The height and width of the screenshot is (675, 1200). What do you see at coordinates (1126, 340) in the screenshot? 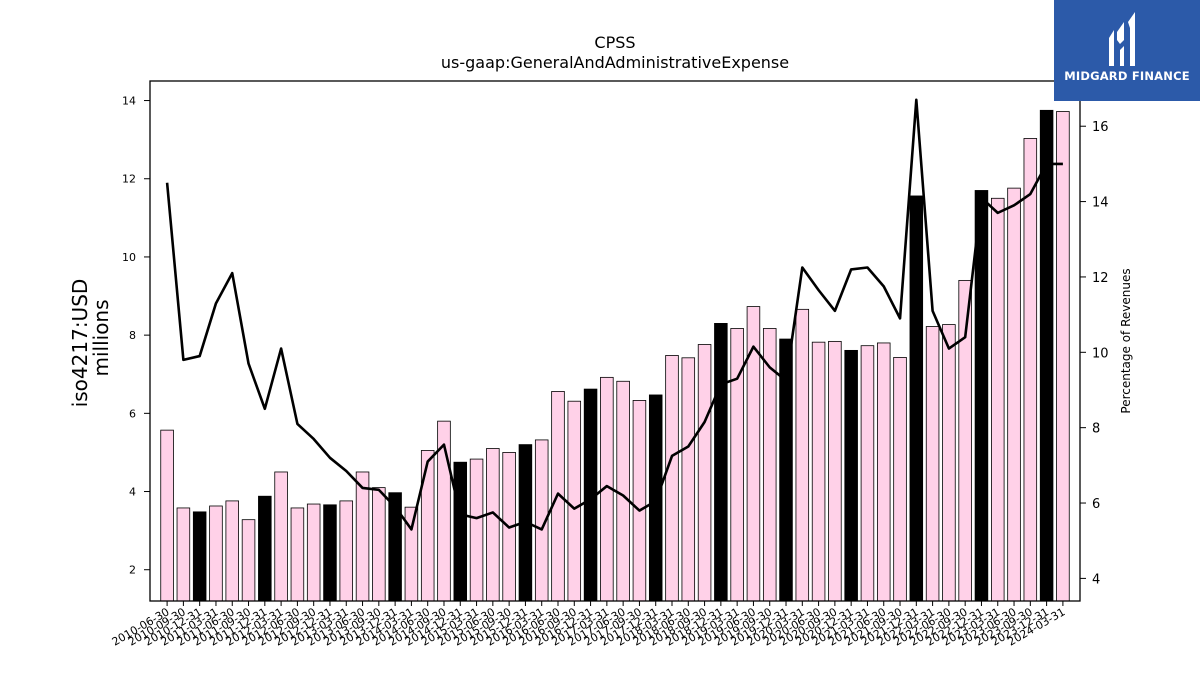
I see `y2-axis-label: Percentage of Revenues` at bounding box center [1126, 340].